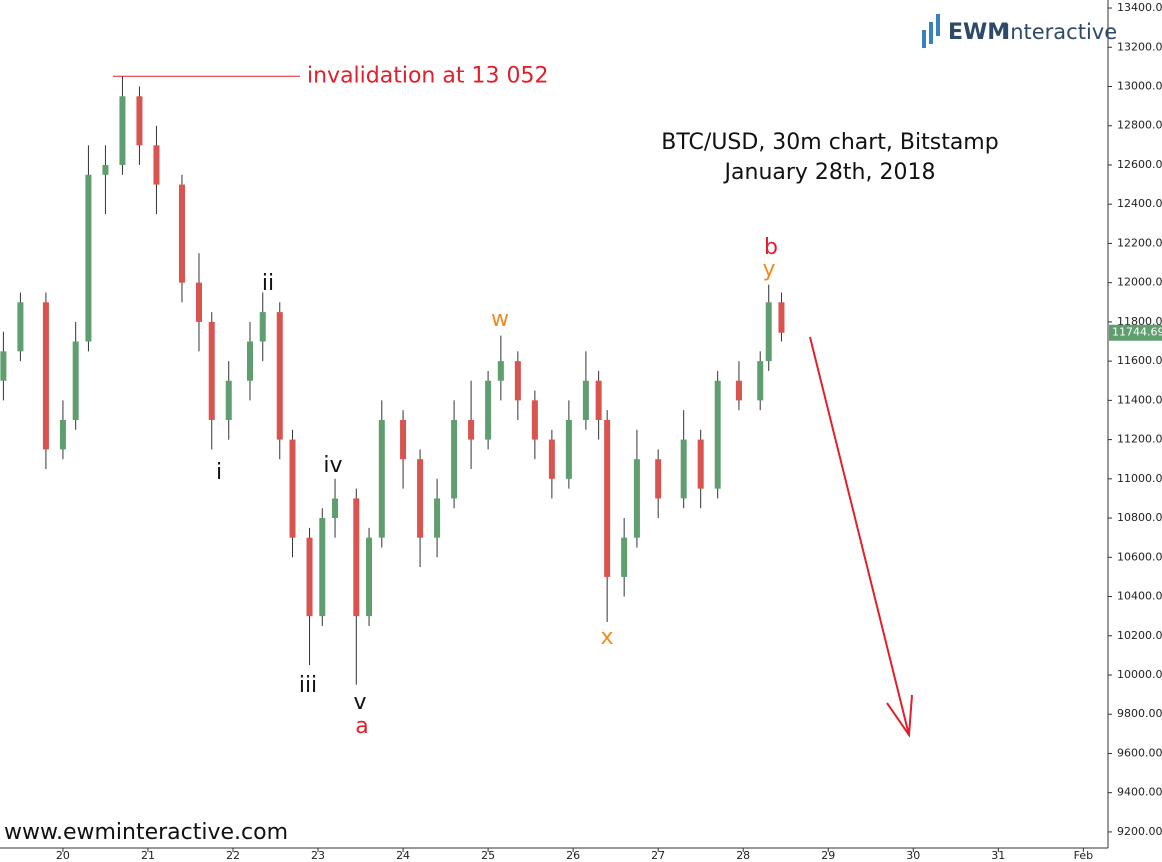  I want to click on x-tick-label: 22, so click(233, 855).